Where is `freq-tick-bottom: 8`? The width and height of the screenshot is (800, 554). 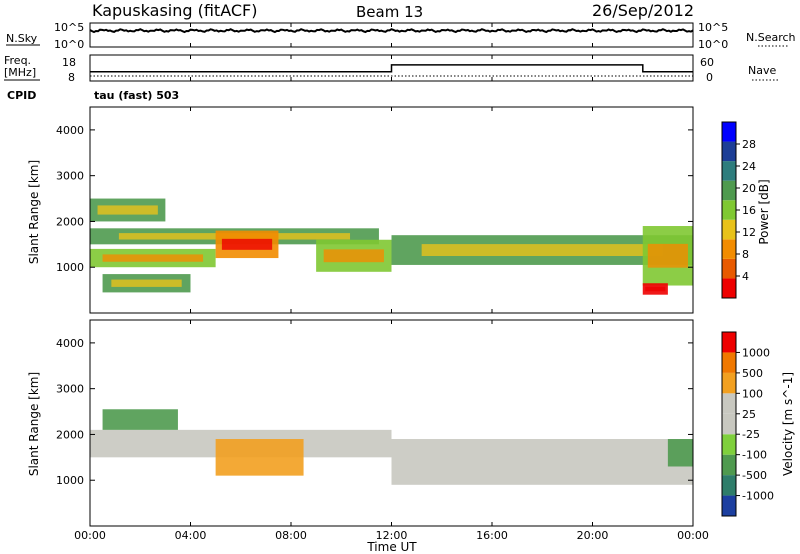 freq-tick-bottom: 8 is located at coordinates (71, 77).